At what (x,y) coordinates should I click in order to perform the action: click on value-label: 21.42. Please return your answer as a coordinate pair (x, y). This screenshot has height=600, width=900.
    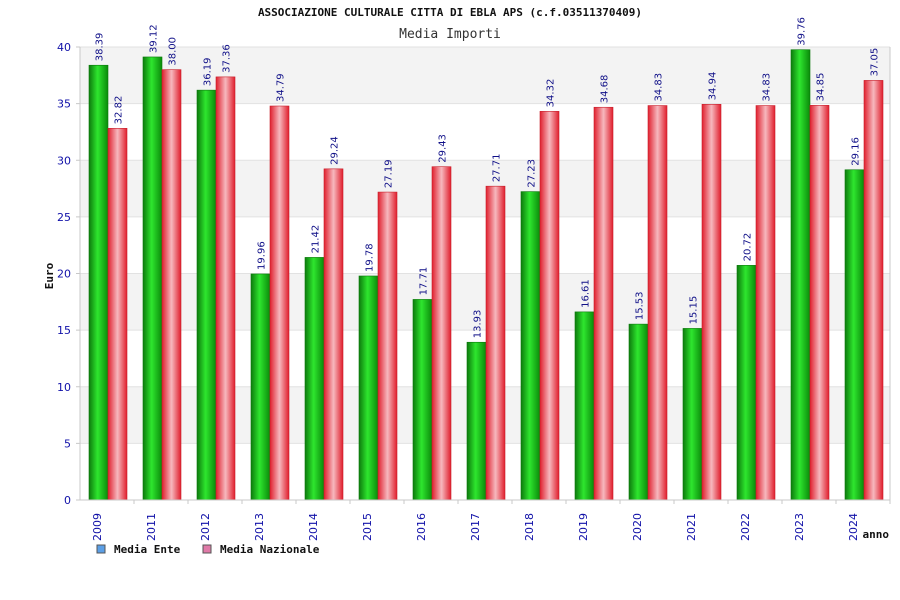
    Looking at the image, I should click on (316, 239).